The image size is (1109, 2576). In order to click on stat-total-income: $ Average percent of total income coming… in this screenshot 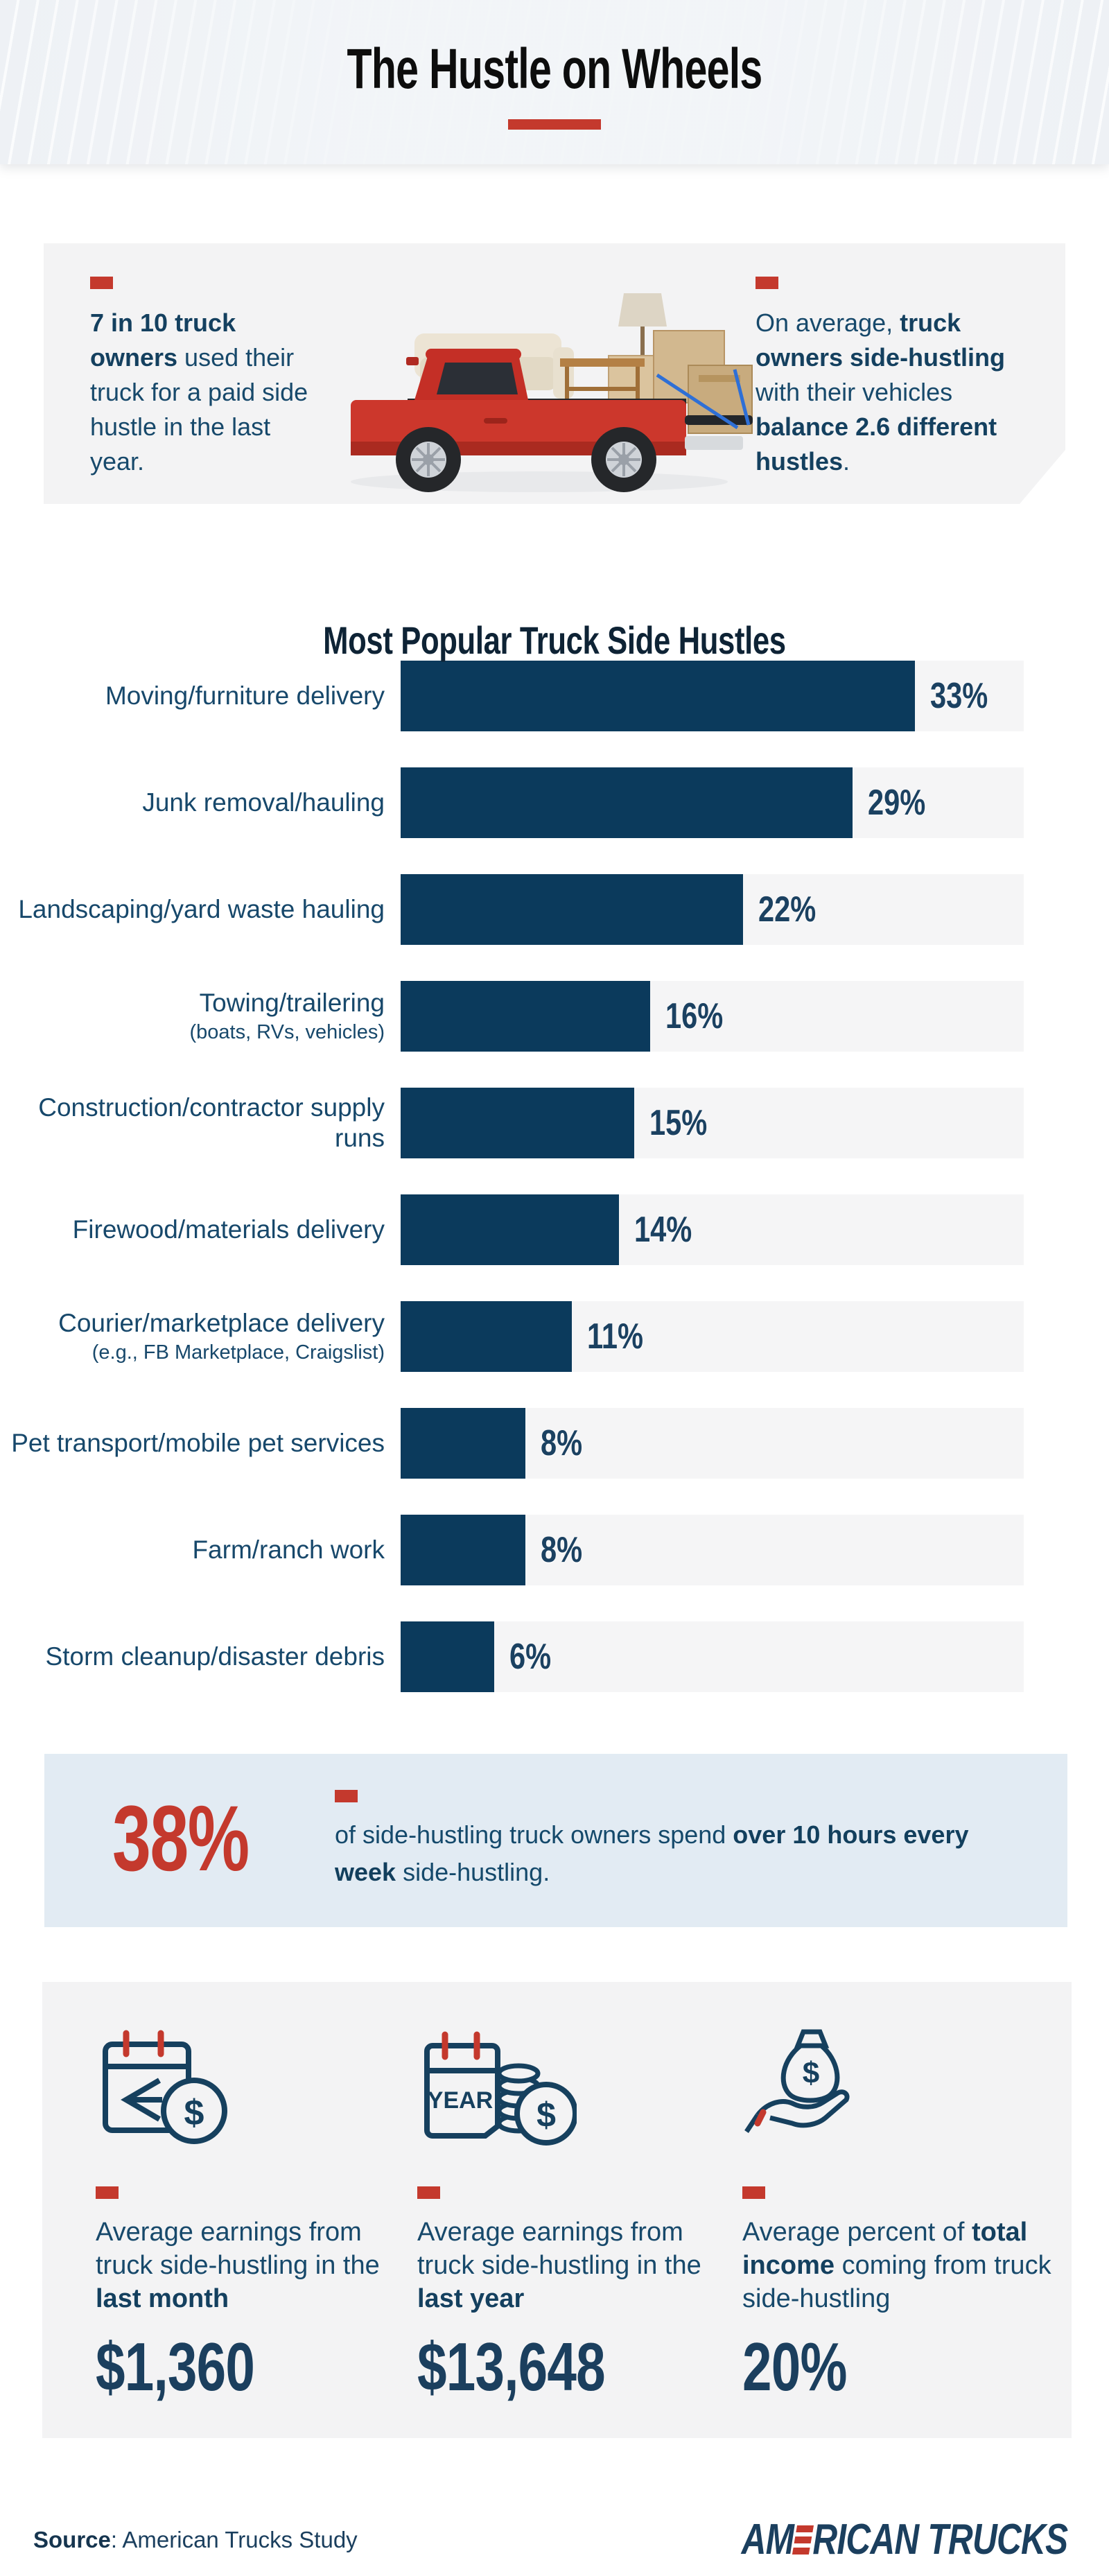, I will do `click(902, 2213)`.